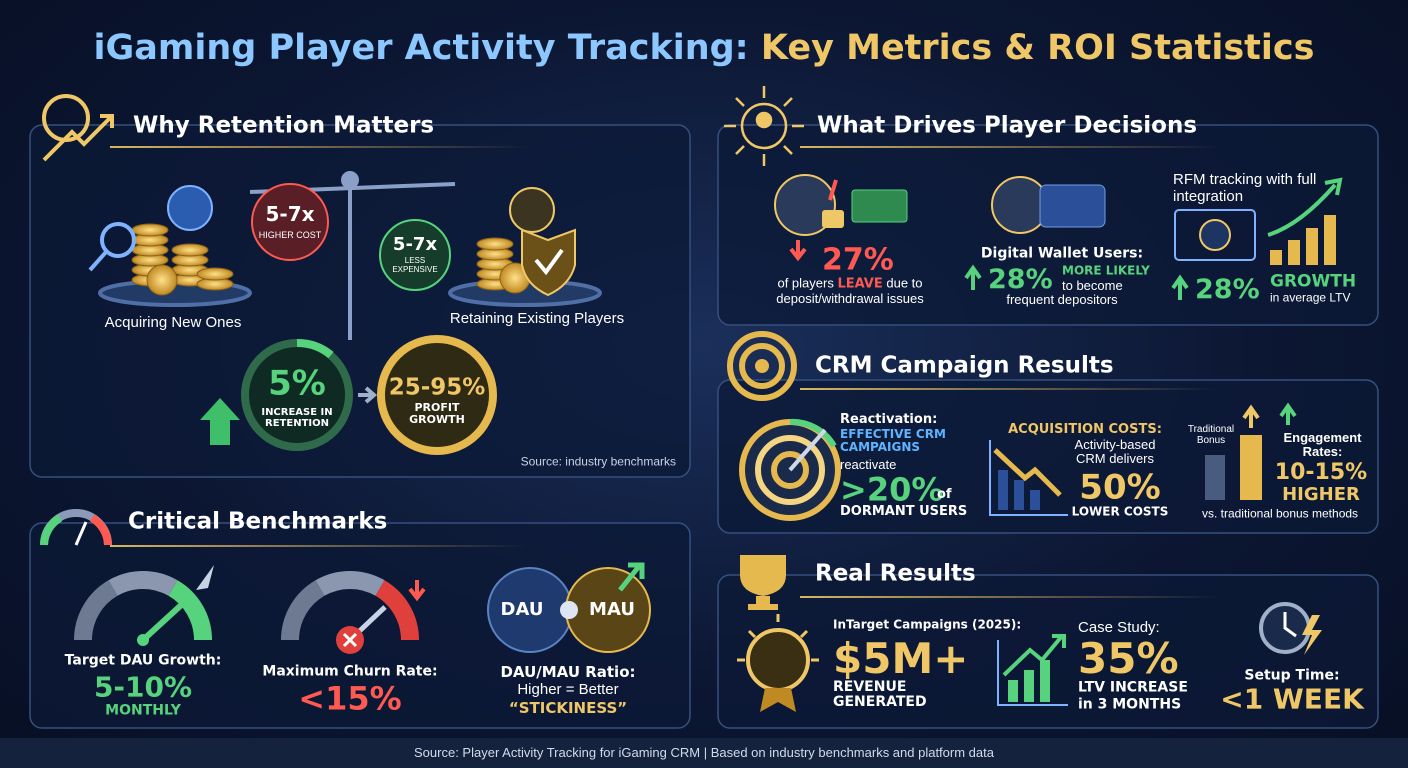 Image resolution: width=1408 pixels, height=768 pixels. What do you see at coordinates (1130, 704) in the screenshot?
I see `note: in 3 MONTHS` at bounding box center [1130, 704].